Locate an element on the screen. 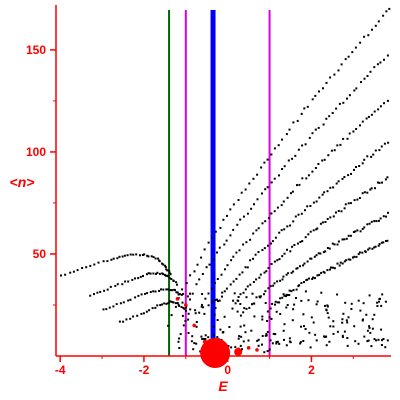 The image size is (400, 400). y-tick-label: 50 is located at coordinates (40, 254).